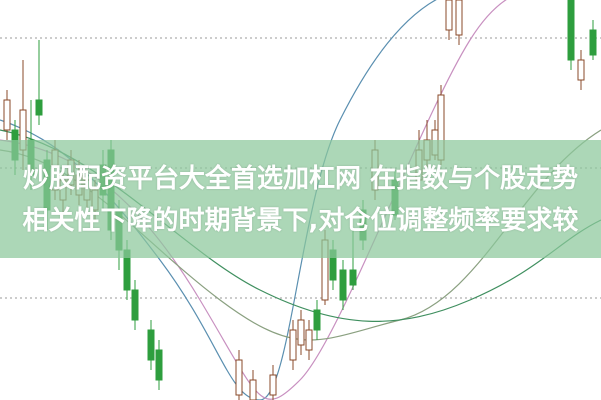  What do you see at coordinates (300, 221) in the screenshot?
I see `headline-line-2: 相关性下降的时期背景下,对仓位调整频率要求较` at bounding box center [300, 221].